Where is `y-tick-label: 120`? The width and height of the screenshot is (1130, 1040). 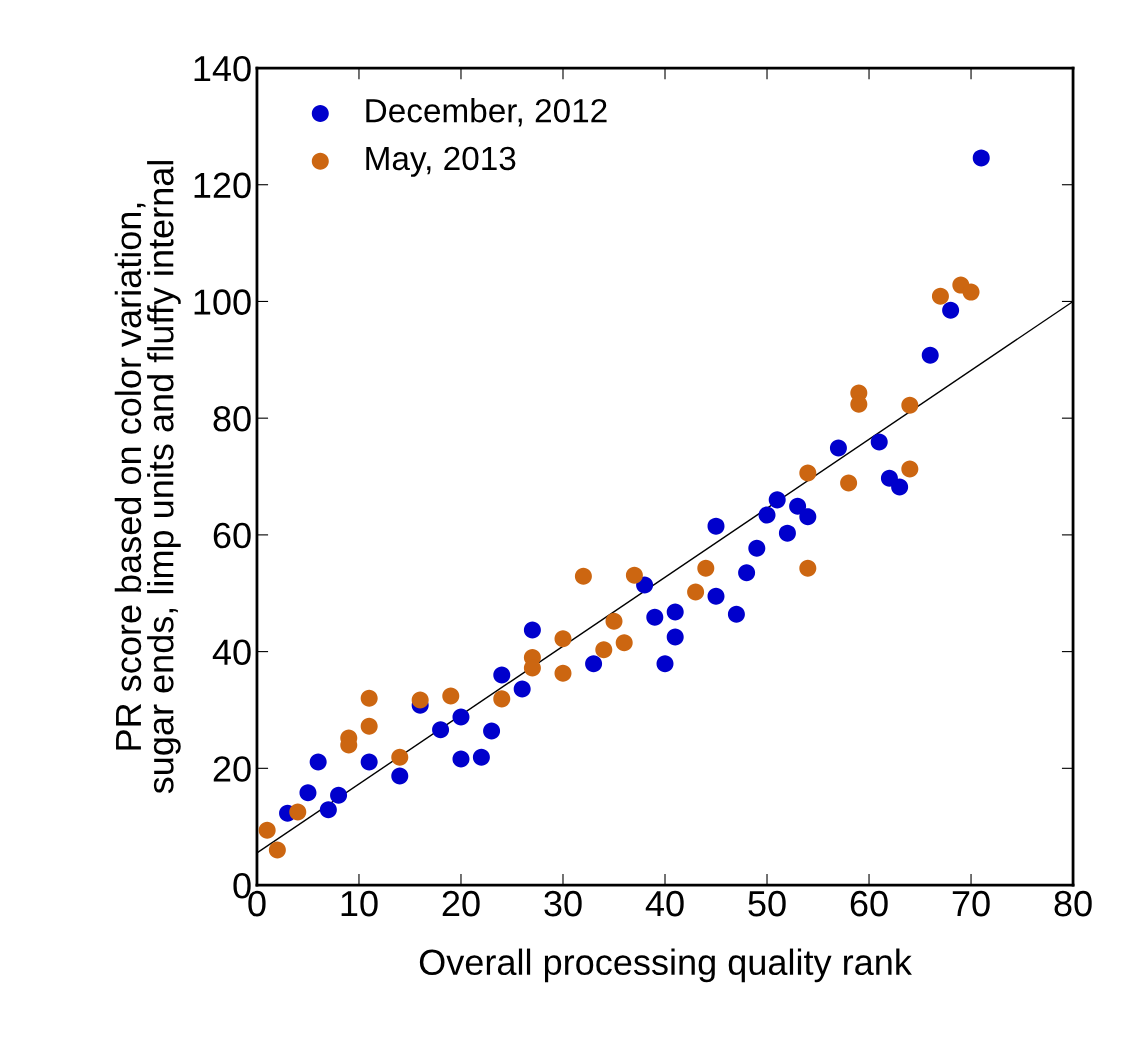
y-tick-label: 120 is located at coordinates (222, 185).